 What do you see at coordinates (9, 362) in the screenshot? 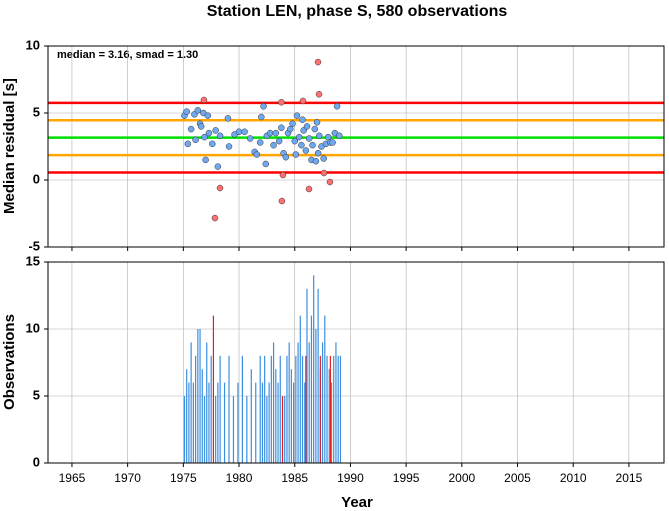
I see `y-axis-label: Observations` at bounding box center [9, 362].